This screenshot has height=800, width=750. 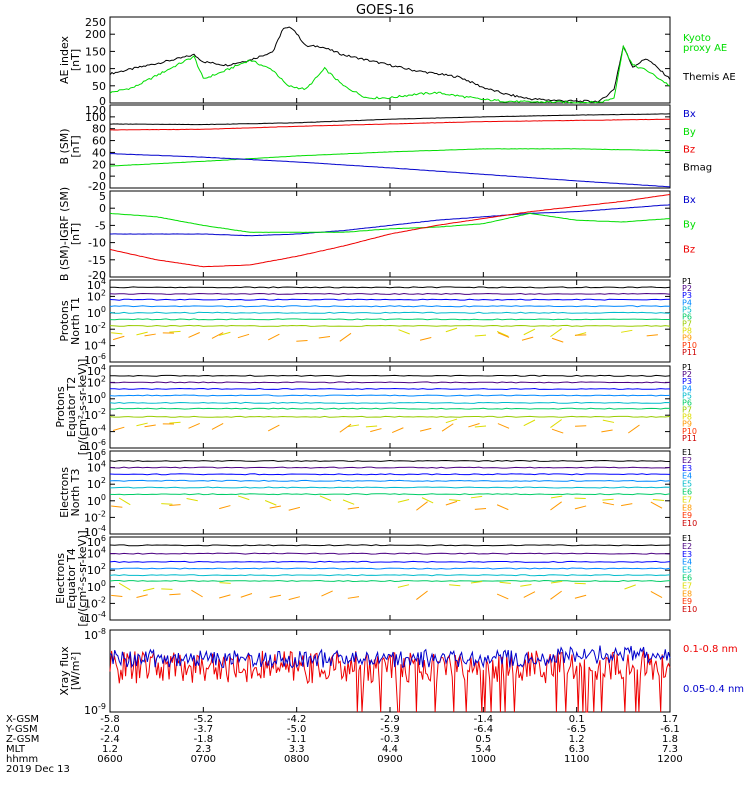 I want to click on x-value: -1.8, so click(x=204, y=739).